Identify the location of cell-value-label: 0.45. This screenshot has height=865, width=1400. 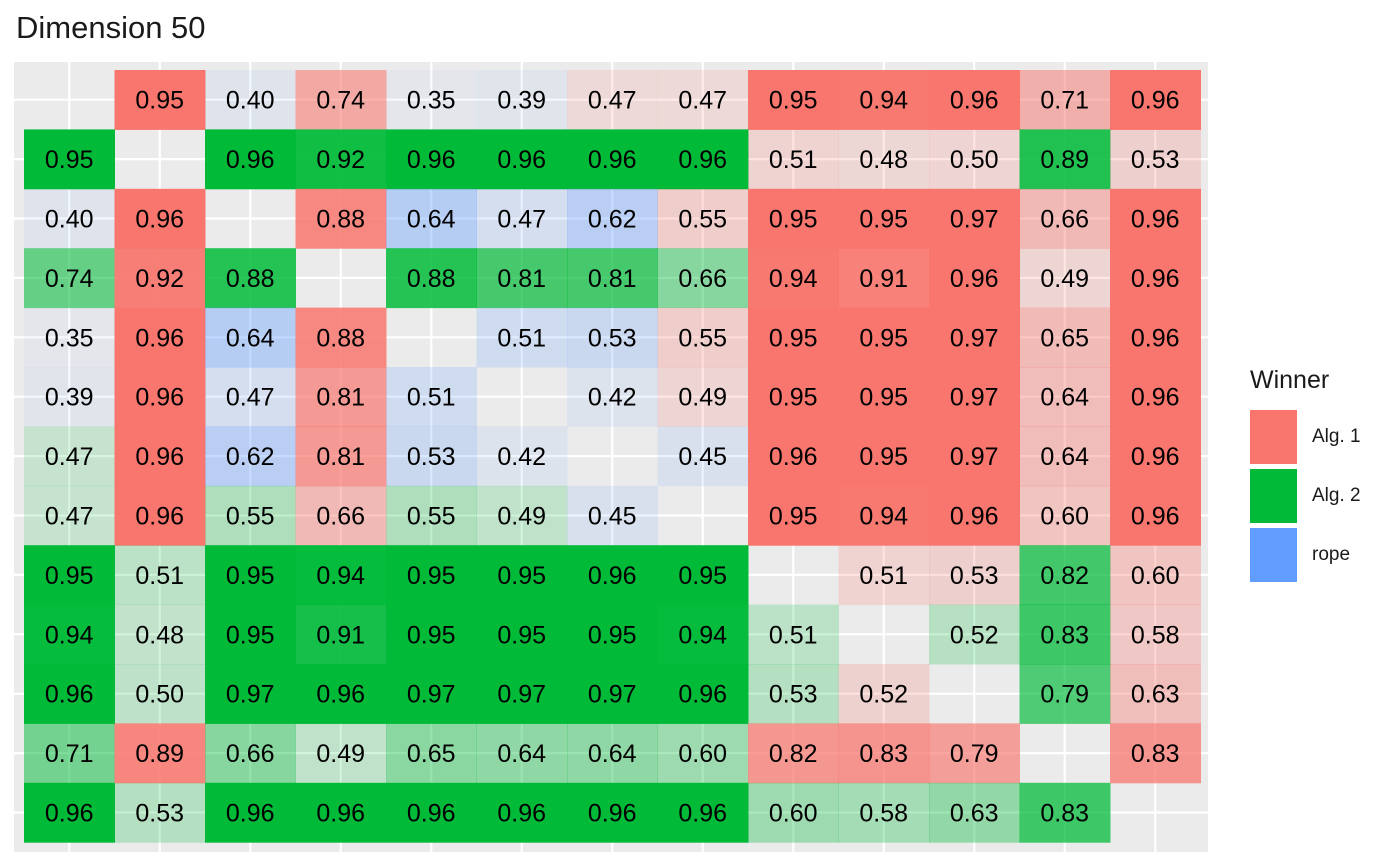
(702, 457).